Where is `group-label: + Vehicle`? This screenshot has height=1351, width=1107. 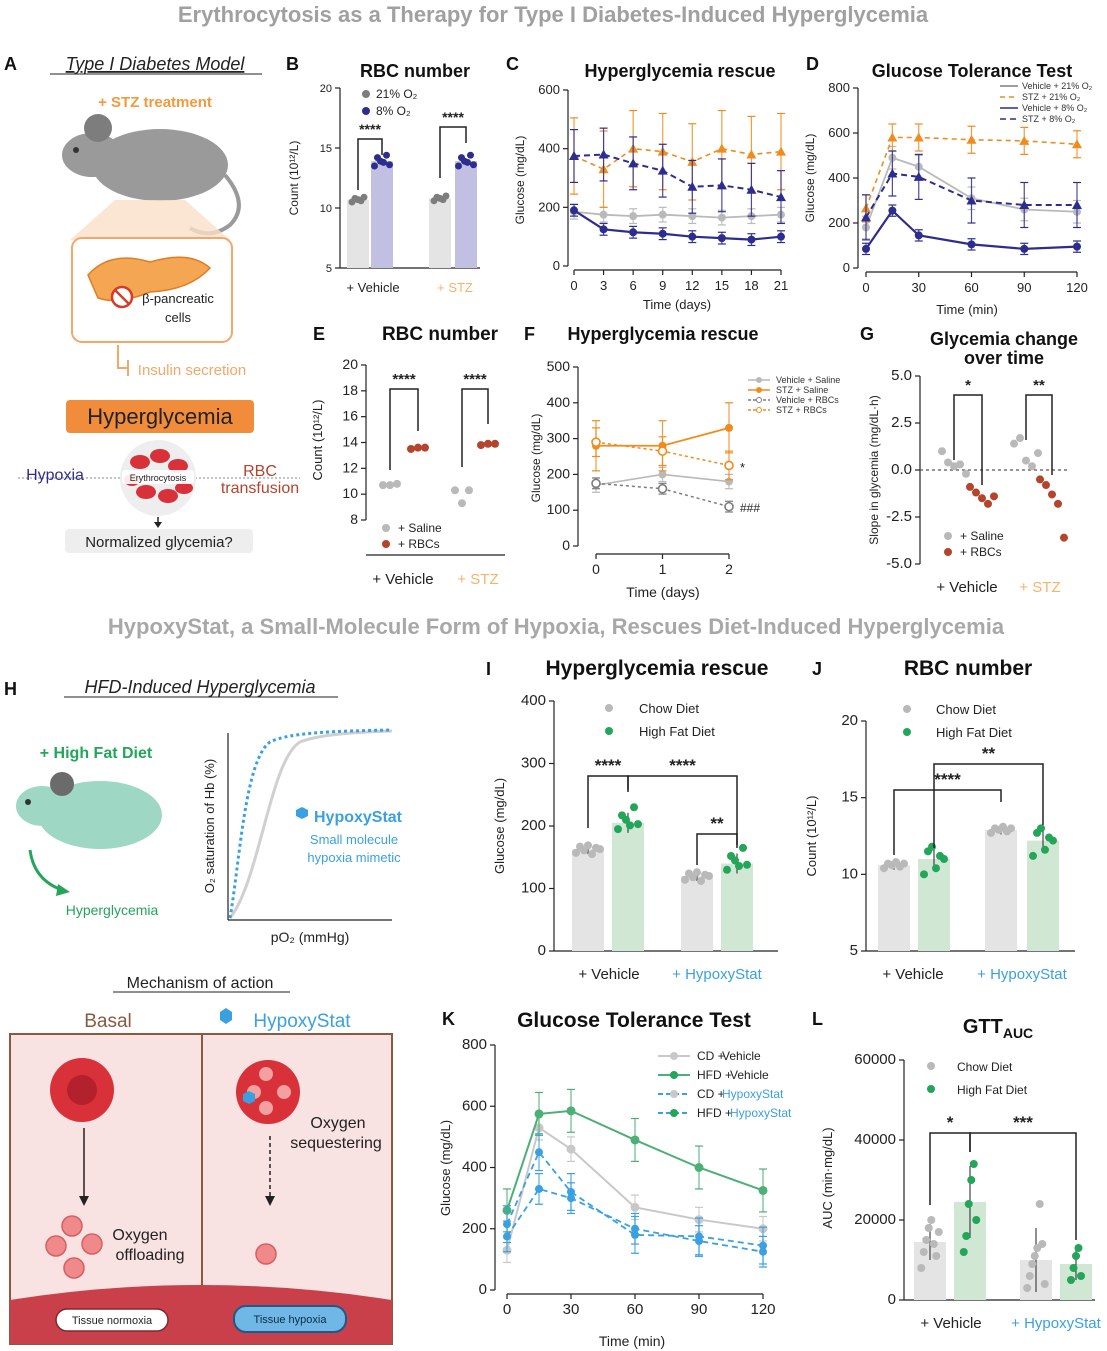 group-label: + Vehicle is located at coordinates (950, 1323).